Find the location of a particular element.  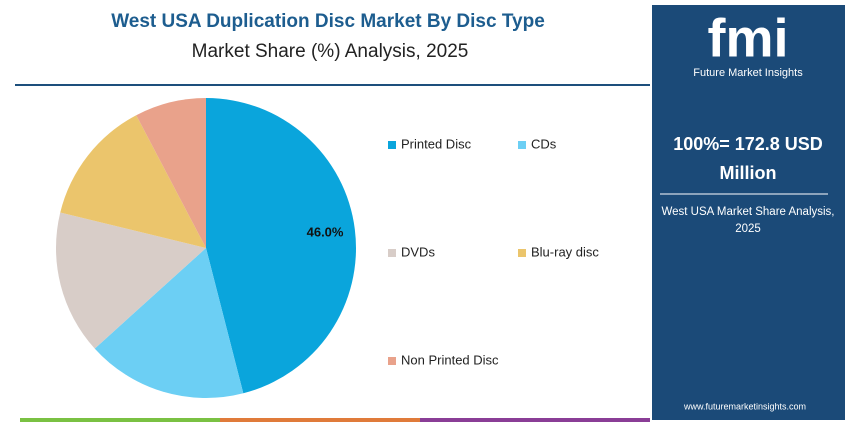

value-label: 46.0% is located at coordinates (325, 231).